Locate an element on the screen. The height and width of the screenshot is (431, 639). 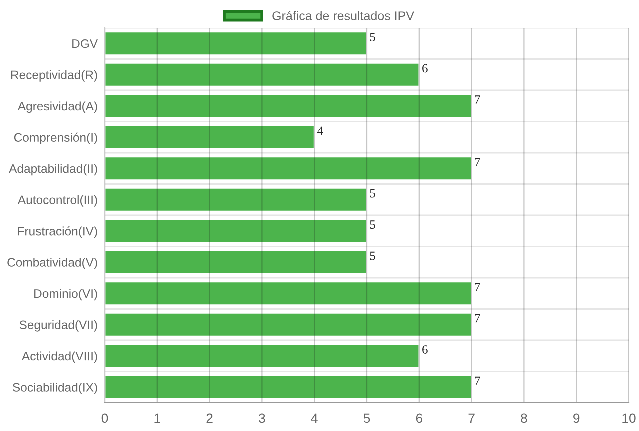
x-tick-label: 8 is located at coordinates (524, 419).